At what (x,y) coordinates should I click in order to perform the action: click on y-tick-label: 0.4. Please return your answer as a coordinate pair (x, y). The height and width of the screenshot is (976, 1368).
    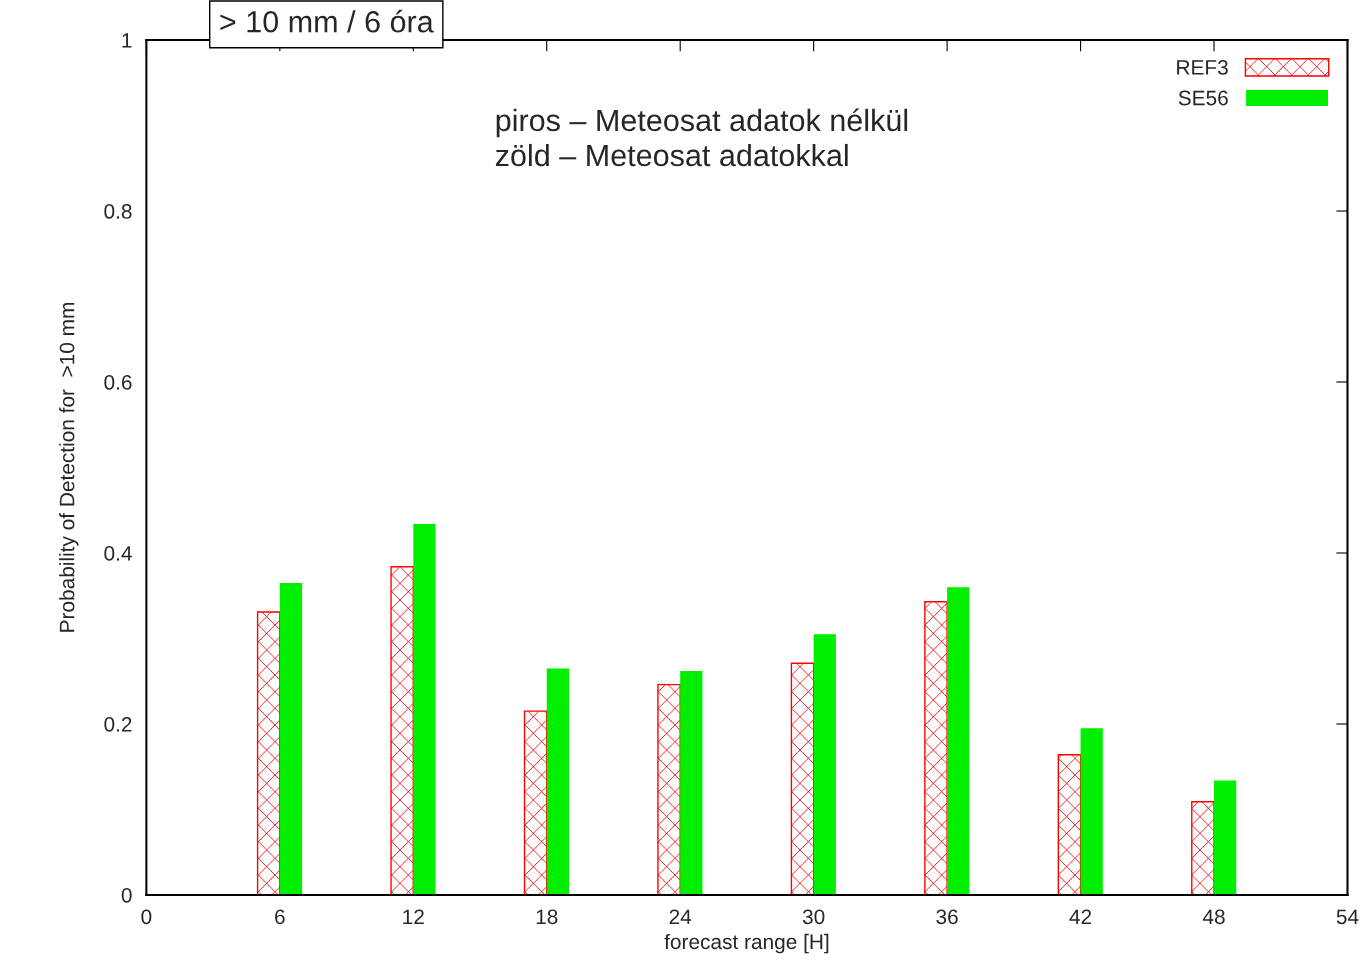
    Looking at the image, I should click on (118, 553).